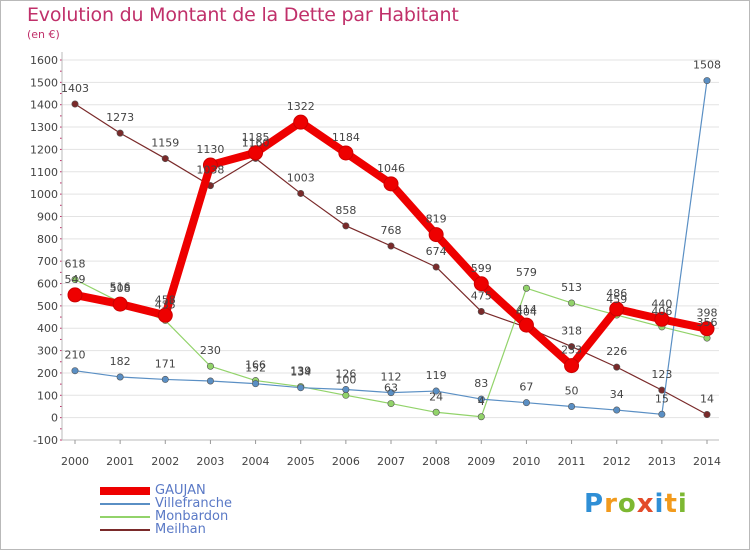 Image resolution: width=750 pixels, height=550 pixels. Describe the element at coordinates (180, 529) in the screenshot. I see `legend-label: Meilhan` at that location.